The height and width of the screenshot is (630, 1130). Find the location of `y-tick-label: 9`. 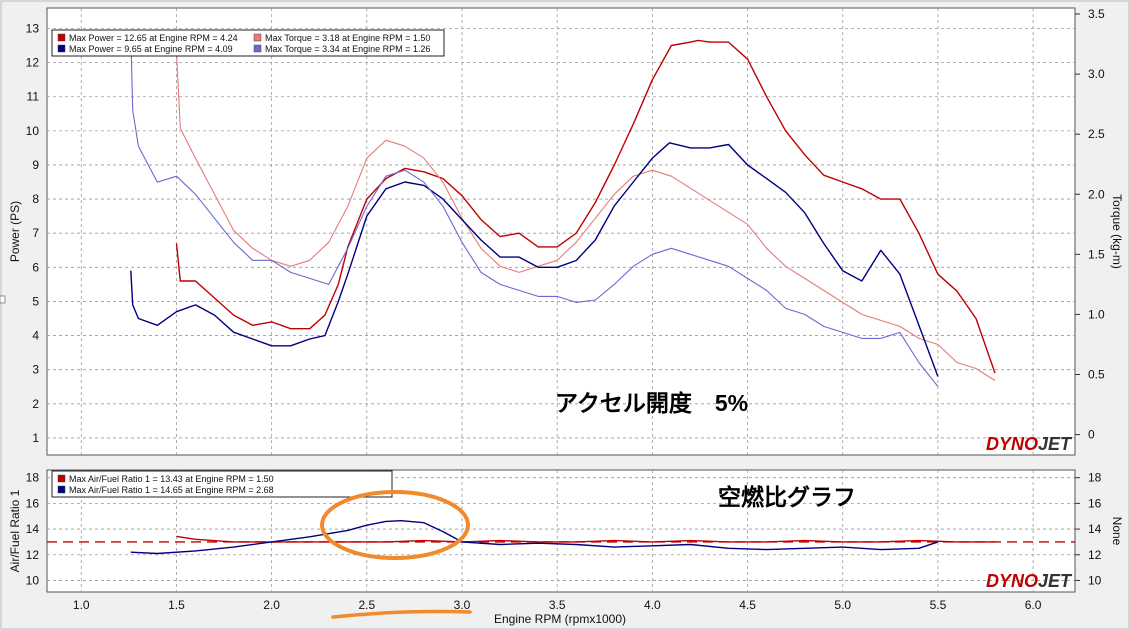

y-tick-label: 9 is located at coordinates (35, 165).